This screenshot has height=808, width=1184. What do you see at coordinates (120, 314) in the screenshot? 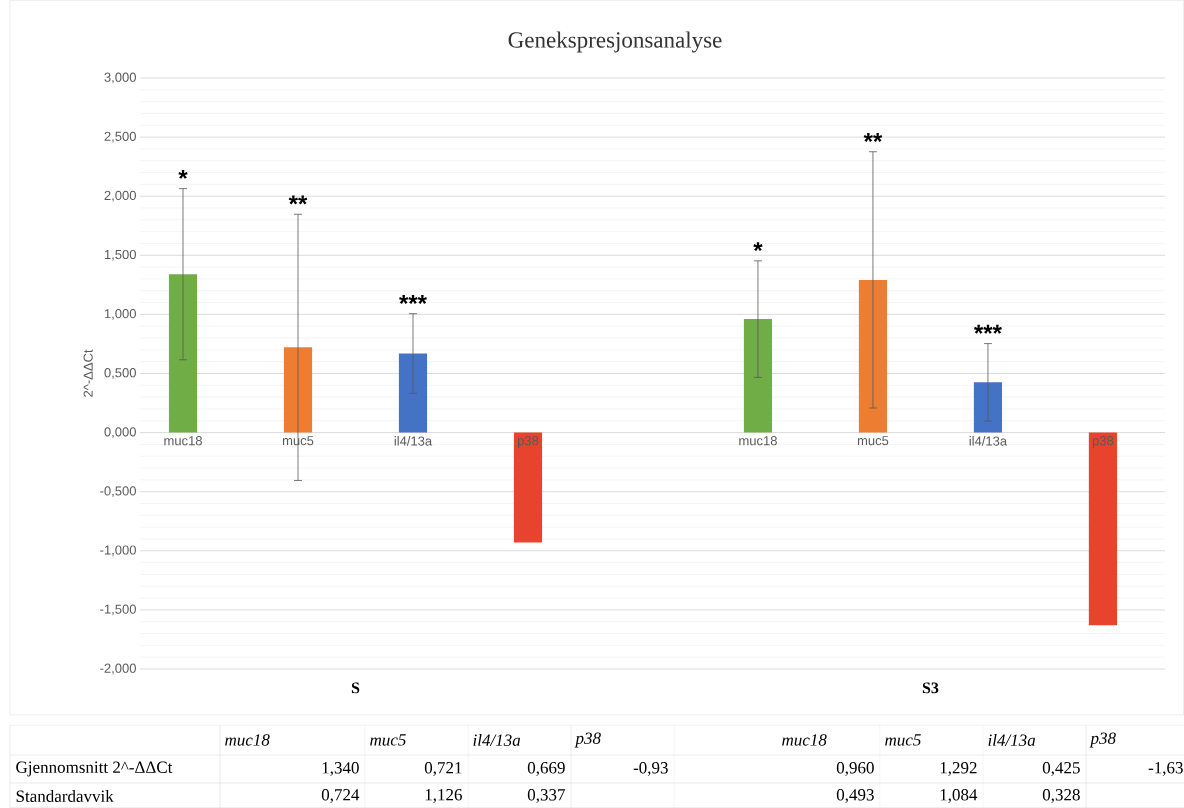
I see `y-tick-label: 1,000` at bounding box center [120, 314].